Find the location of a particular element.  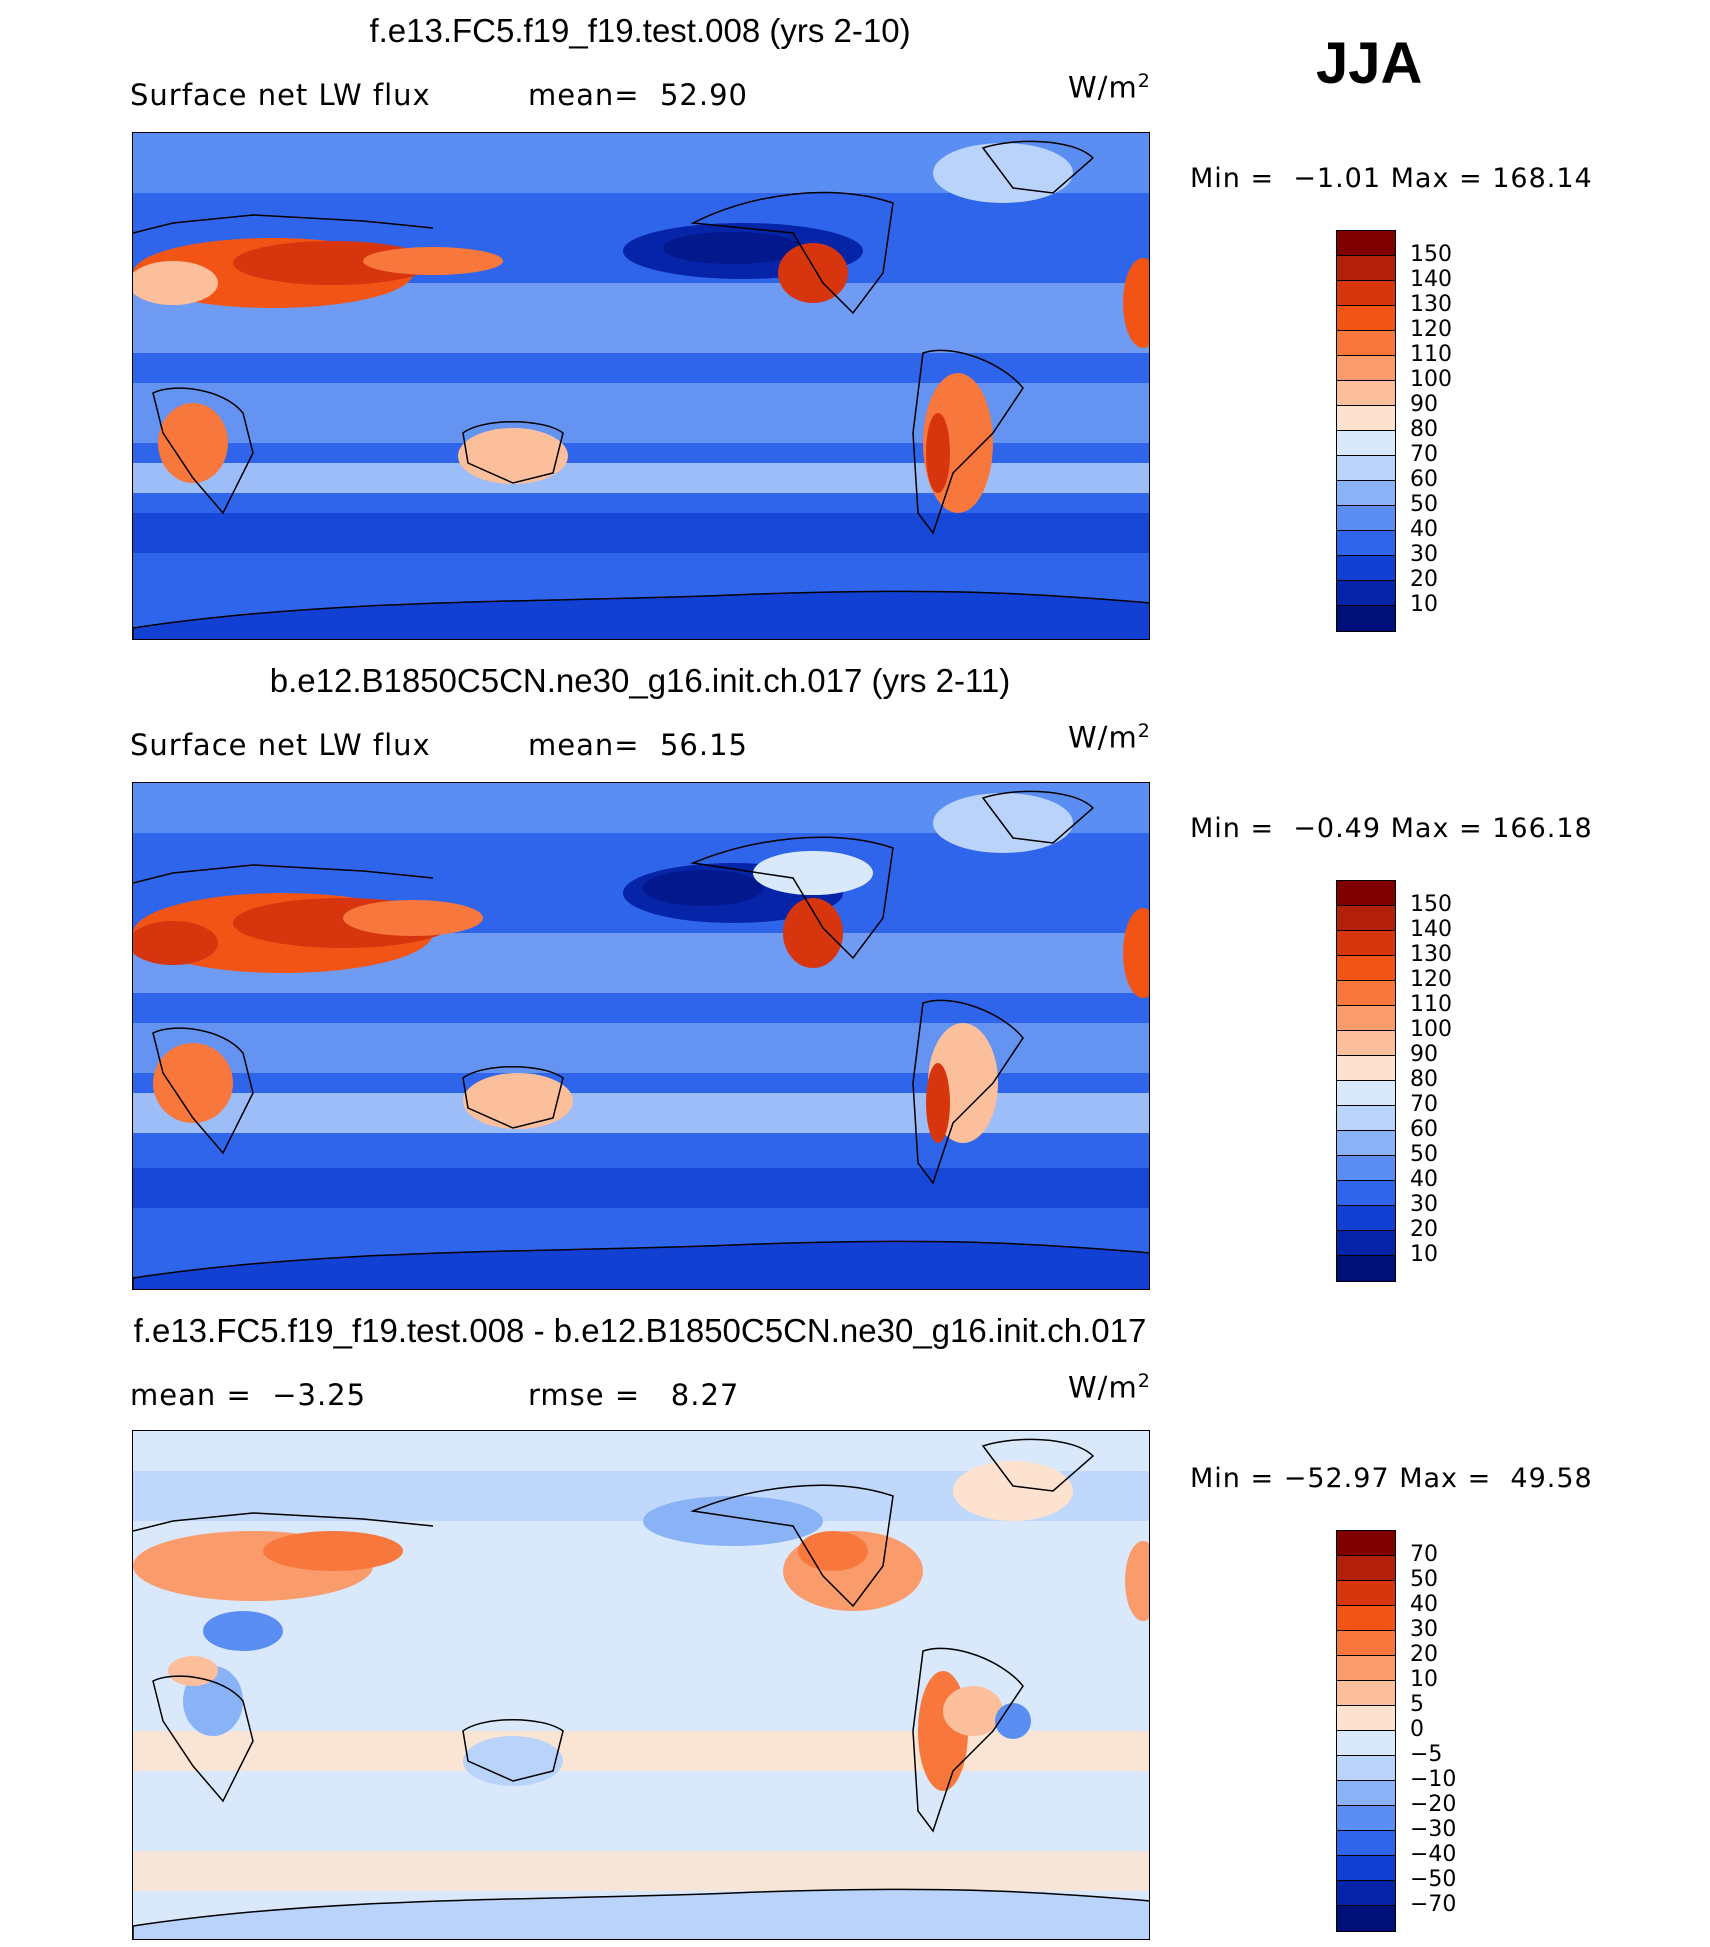

colorbar-tick-label: 50 is located at coordinates (1424, 1579).